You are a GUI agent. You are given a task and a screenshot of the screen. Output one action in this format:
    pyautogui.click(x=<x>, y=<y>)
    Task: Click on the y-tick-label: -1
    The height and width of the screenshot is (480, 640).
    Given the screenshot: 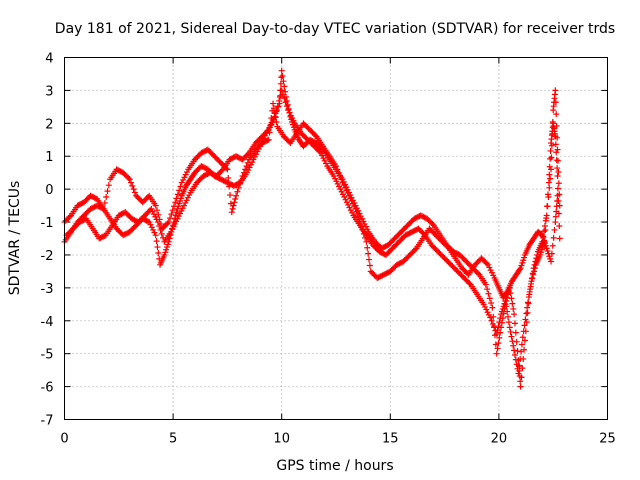 What is the action you would take?
    pyautogui.click(x=47, y=223)
    